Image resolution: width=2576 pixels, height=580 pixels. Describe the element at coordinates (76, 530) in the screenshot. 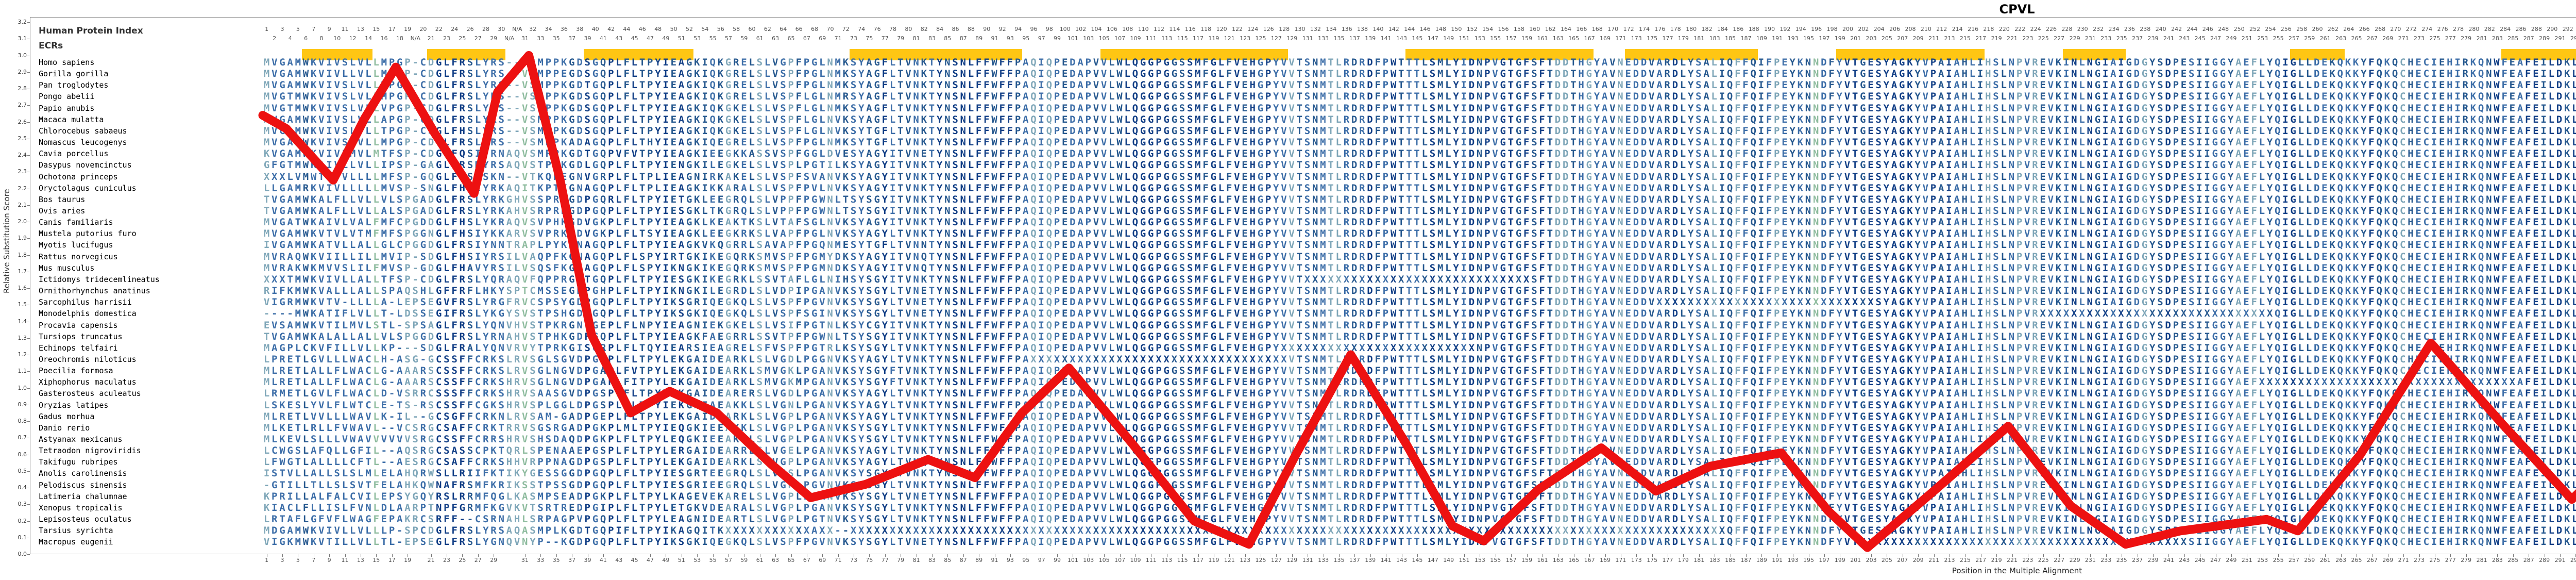

I see `species-name: Tarsius syrichta` at that location.